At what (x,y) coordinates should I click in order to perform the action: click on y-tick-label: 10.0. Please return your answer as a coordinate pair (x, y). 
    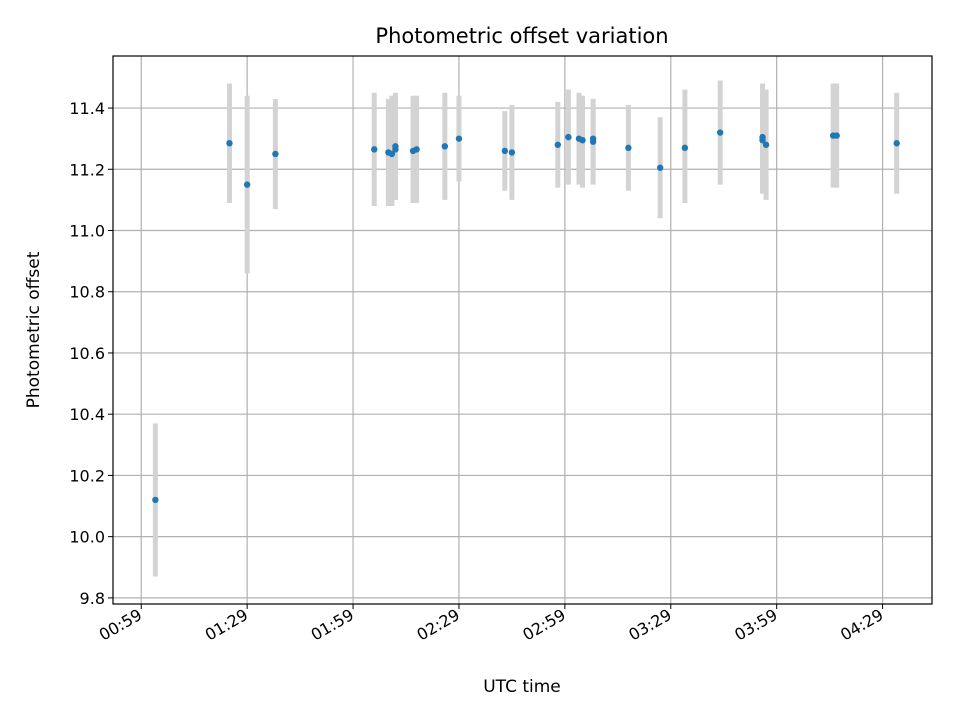
    Looking at the image, I should click on (87, 537).